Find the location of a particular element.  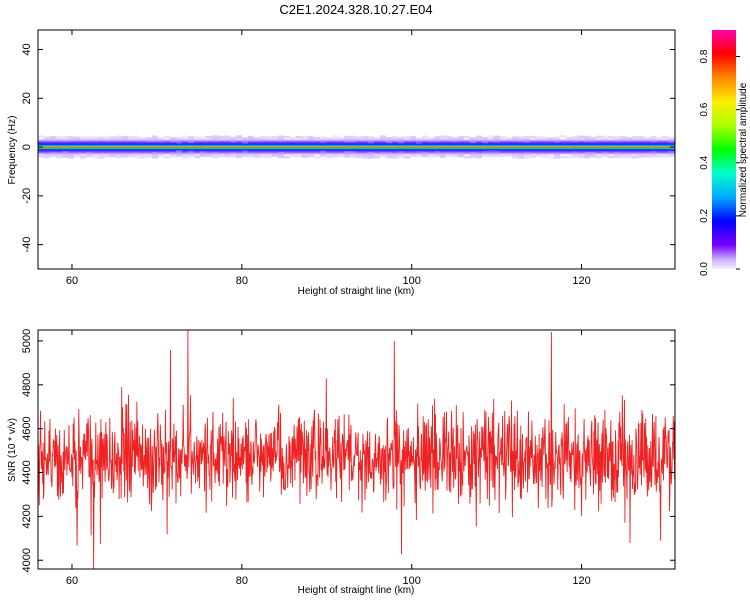

spectrogram-y-tick-label-4: -40 is located at coordinates (27, 245).